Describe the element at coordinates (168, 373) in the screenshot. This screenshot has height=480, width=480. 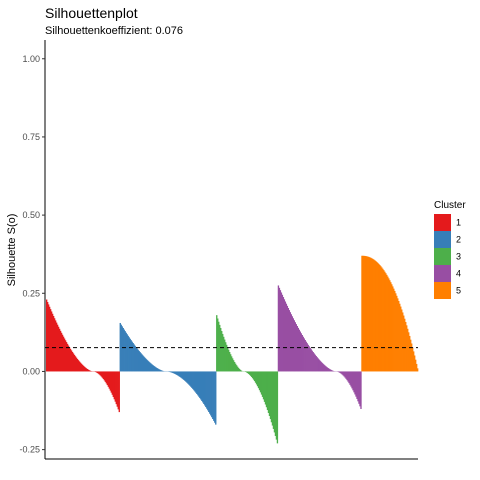
I see `cluster-2-bars` at that location.